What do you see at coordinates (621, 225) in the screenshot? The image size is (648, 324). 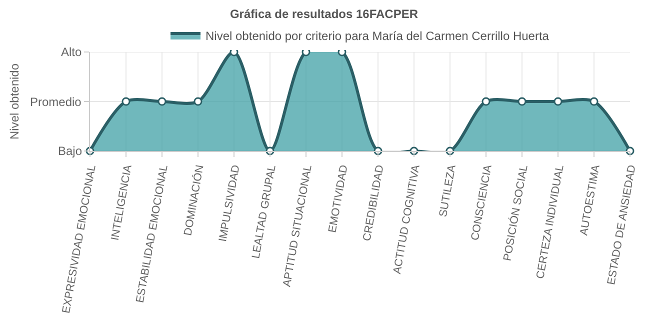 I see `x-tick-label: ESTADO DE ANSIEDAD` at bounding box center [621, 225].